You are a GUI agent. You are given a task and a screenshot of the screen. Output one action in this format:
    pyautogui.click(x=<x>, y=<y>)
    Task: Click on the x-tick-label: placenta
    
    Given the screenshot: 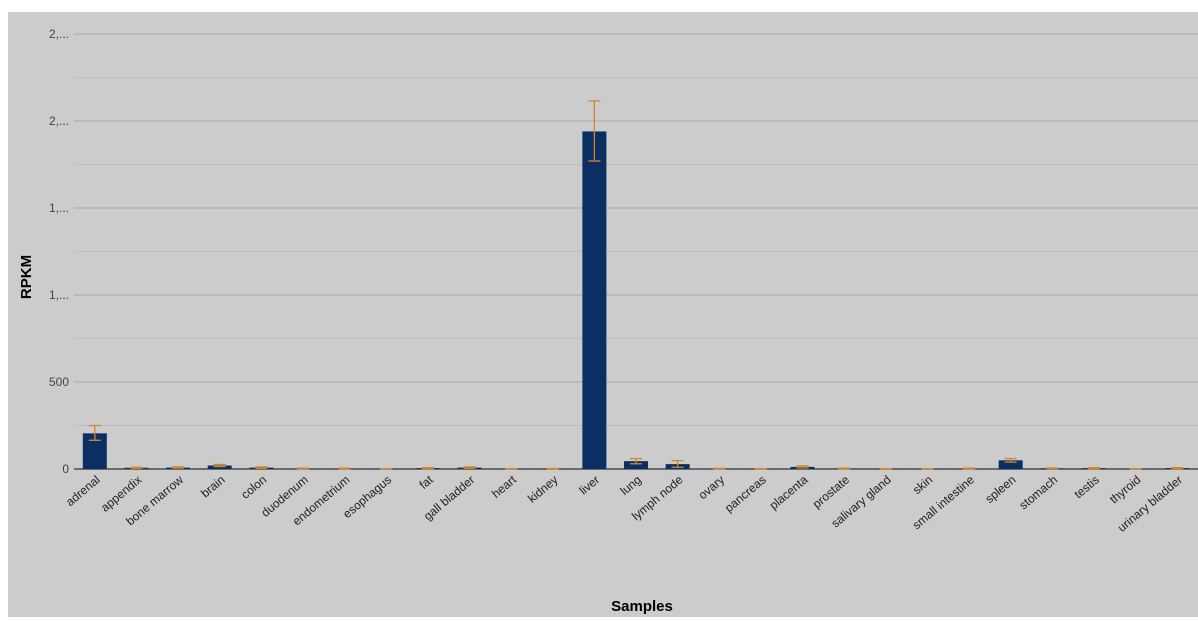 What is the action you would take?
    pyautogui.click(x=789, y=492)
    